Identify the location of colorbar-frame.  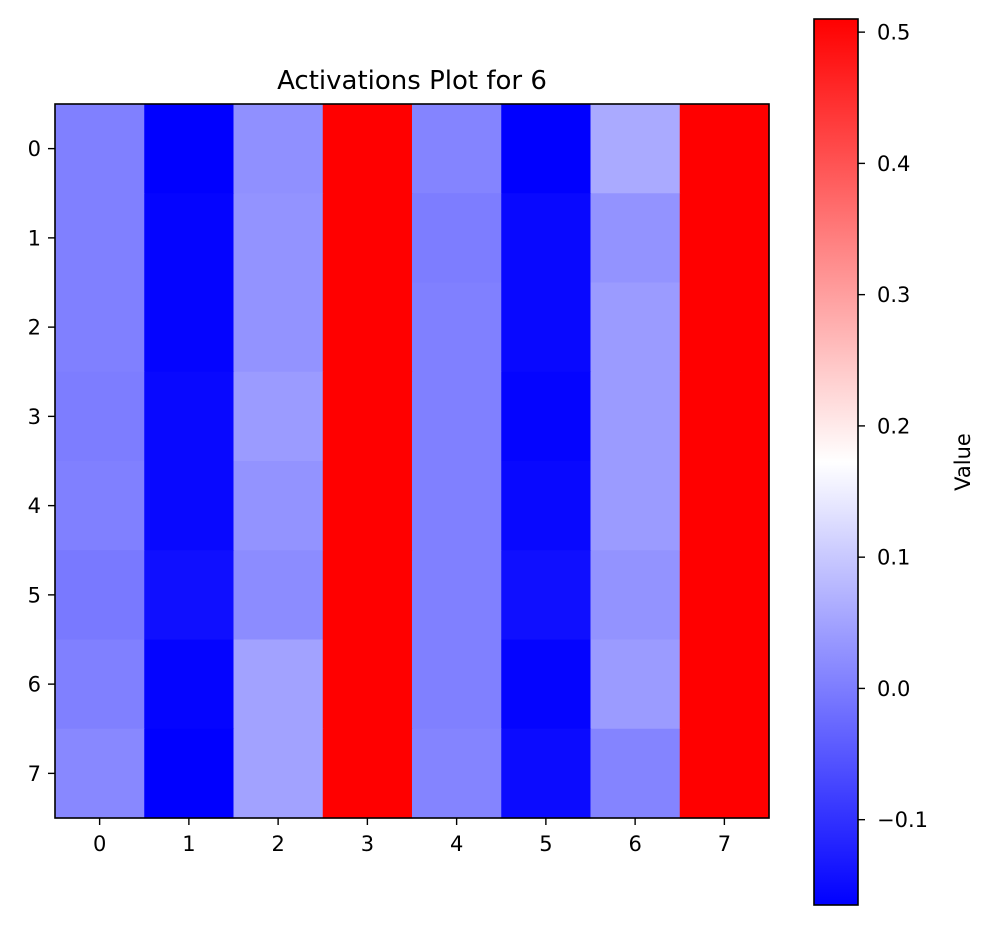
(836, 462).